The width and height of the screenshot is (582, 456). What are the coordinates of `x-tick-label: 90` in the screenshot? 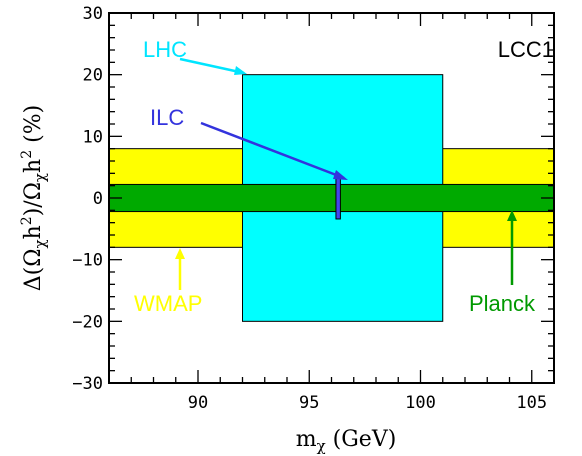 It's located at (198, 403).